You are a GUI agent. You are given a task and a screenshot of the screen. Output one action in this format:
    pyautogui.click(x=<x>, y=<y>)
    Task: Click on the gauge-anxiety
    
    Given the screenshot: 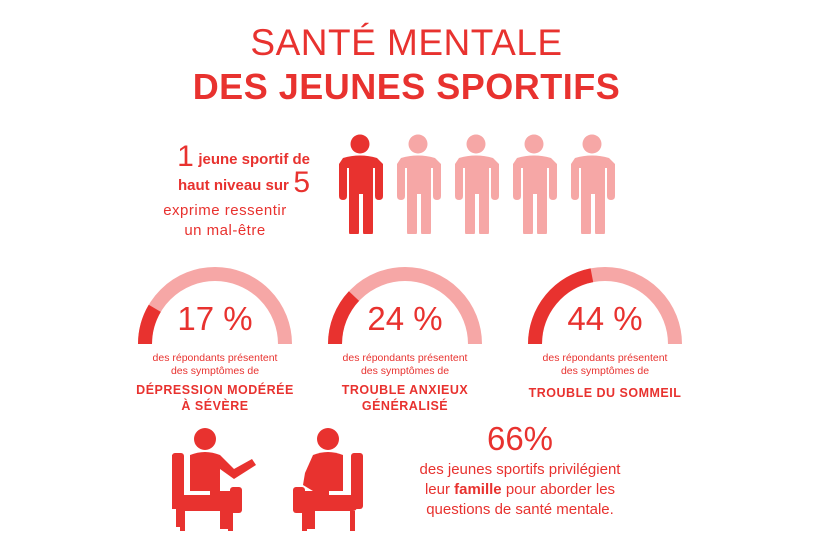 What is the action you would take?
    pyautogui.click(x=405, y=306)
    